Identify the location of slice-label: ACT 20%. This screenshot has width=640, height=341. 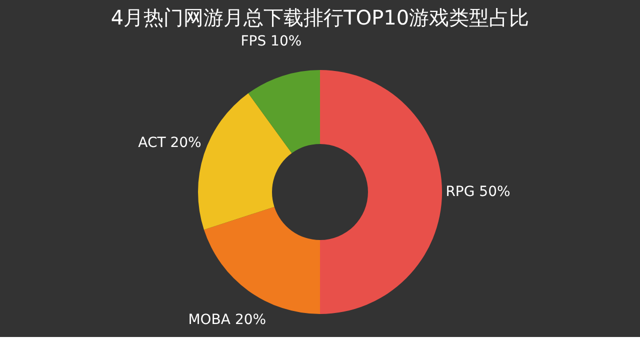
(170, 143).